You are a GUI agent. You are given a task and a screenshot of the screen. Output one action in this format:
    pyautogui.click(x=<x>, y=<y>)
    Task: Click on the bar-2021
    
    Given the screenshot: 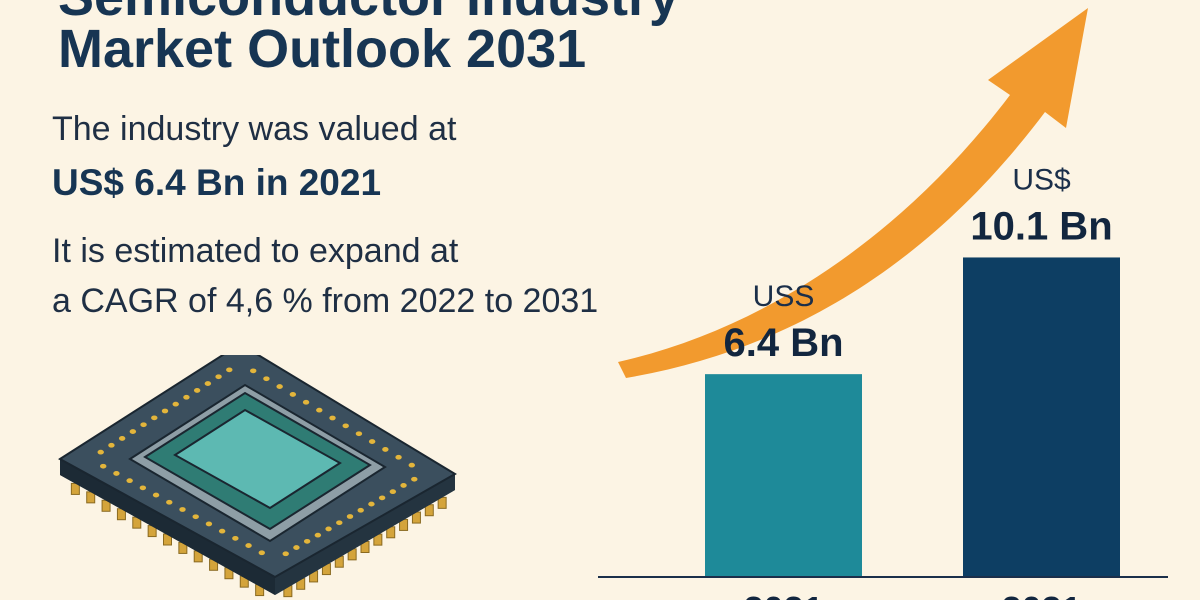 What is the action you would take?
    pyautogui.click(x=783, y=475)
    